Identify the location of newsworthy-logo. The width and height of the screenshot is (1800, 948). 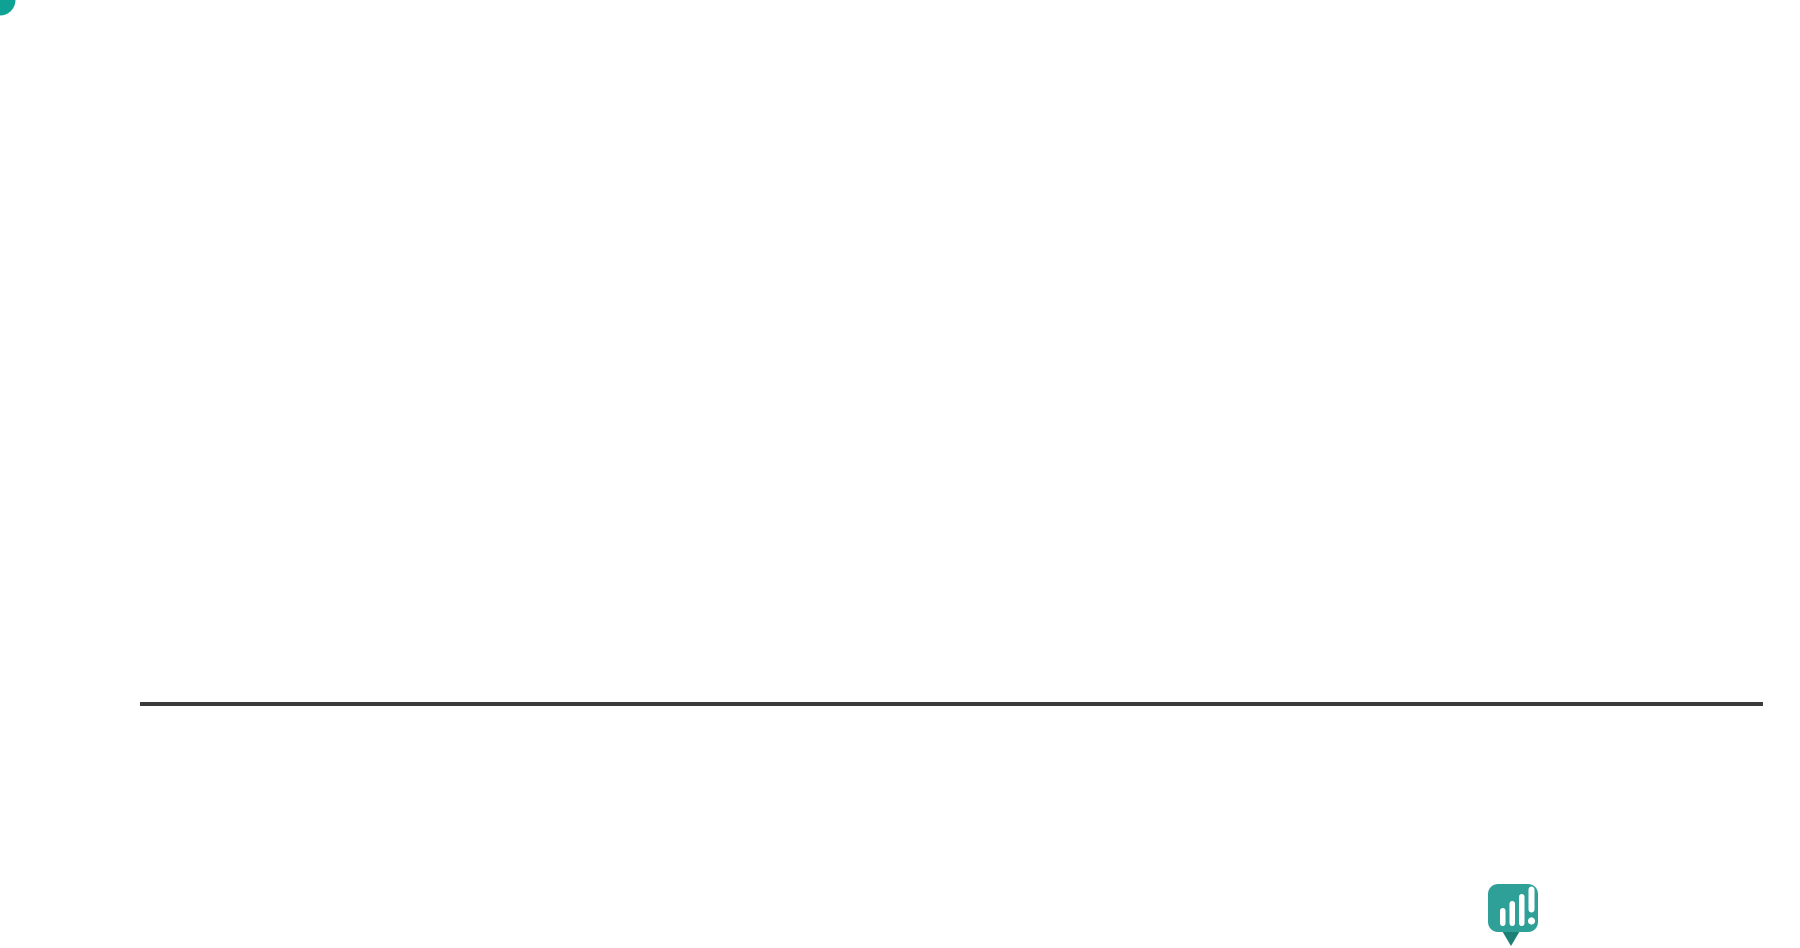
(1523, 916).